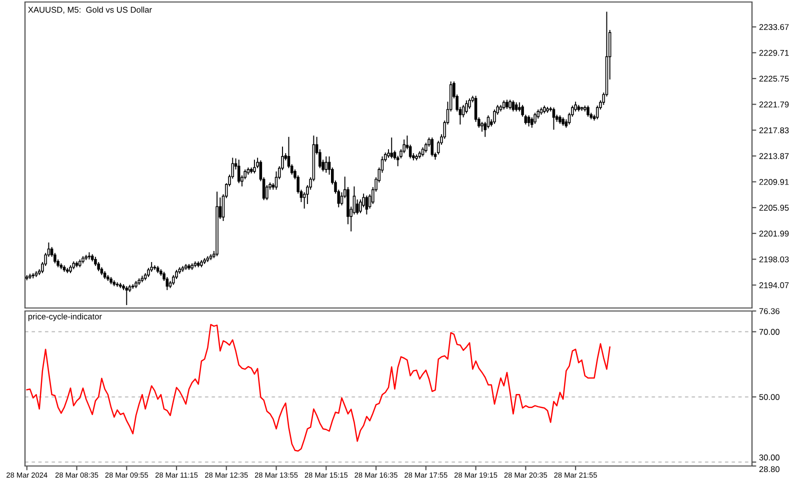  What do you see at coordinates (774, 285) in the screenshot?
I see `y-tick-label: 2194.07` at bounding box center [774, 285].